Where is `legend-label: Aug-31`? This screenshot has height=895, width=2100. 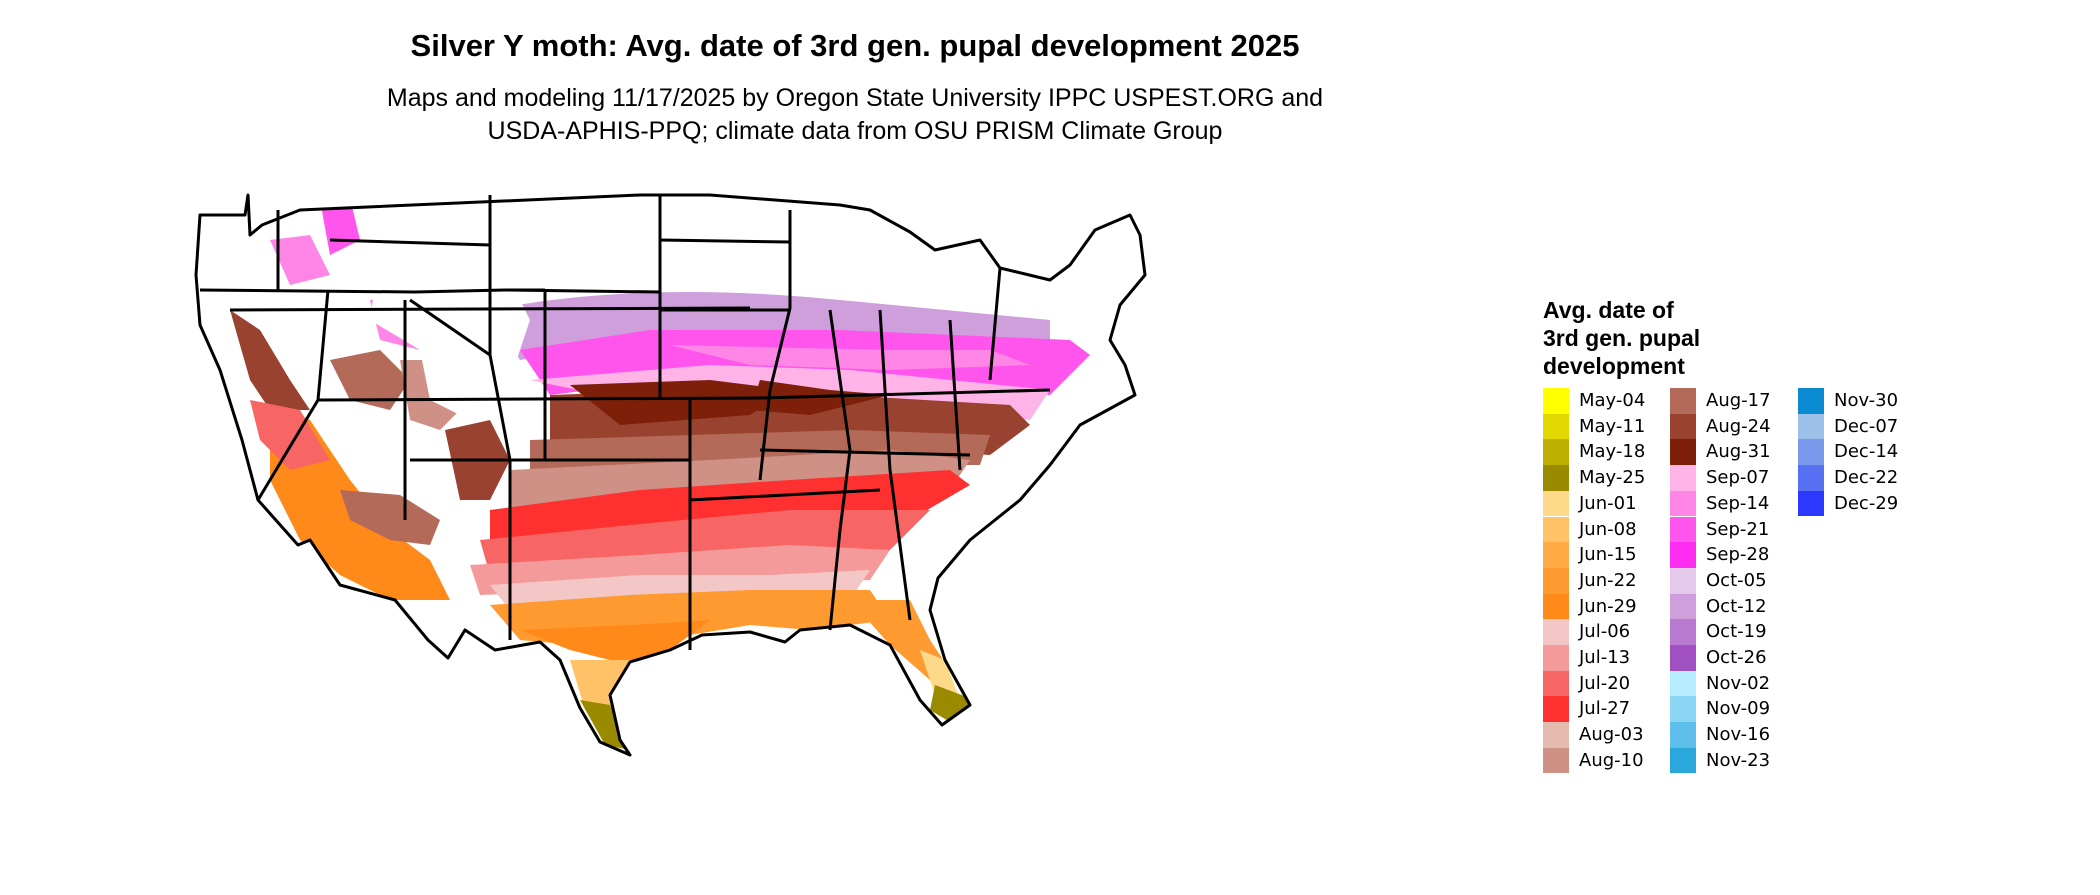
legend-label: Aug-31 is located at coordinates (1738, 452).